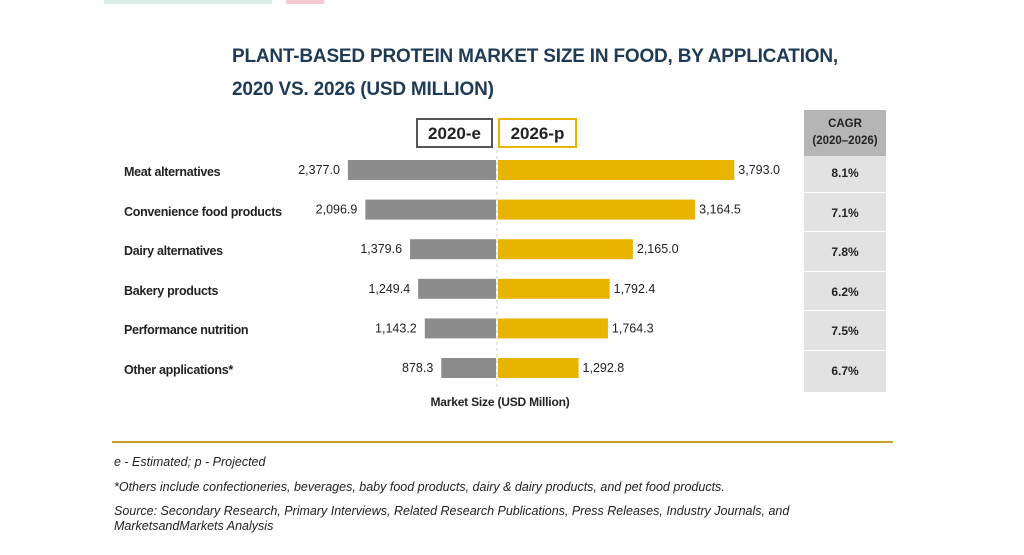 This screenshot has width=1024, height=555. What do you see at coordinates (502, 442) in the screenshot?
I see `footer-rule` at bounding box center [502, 442].